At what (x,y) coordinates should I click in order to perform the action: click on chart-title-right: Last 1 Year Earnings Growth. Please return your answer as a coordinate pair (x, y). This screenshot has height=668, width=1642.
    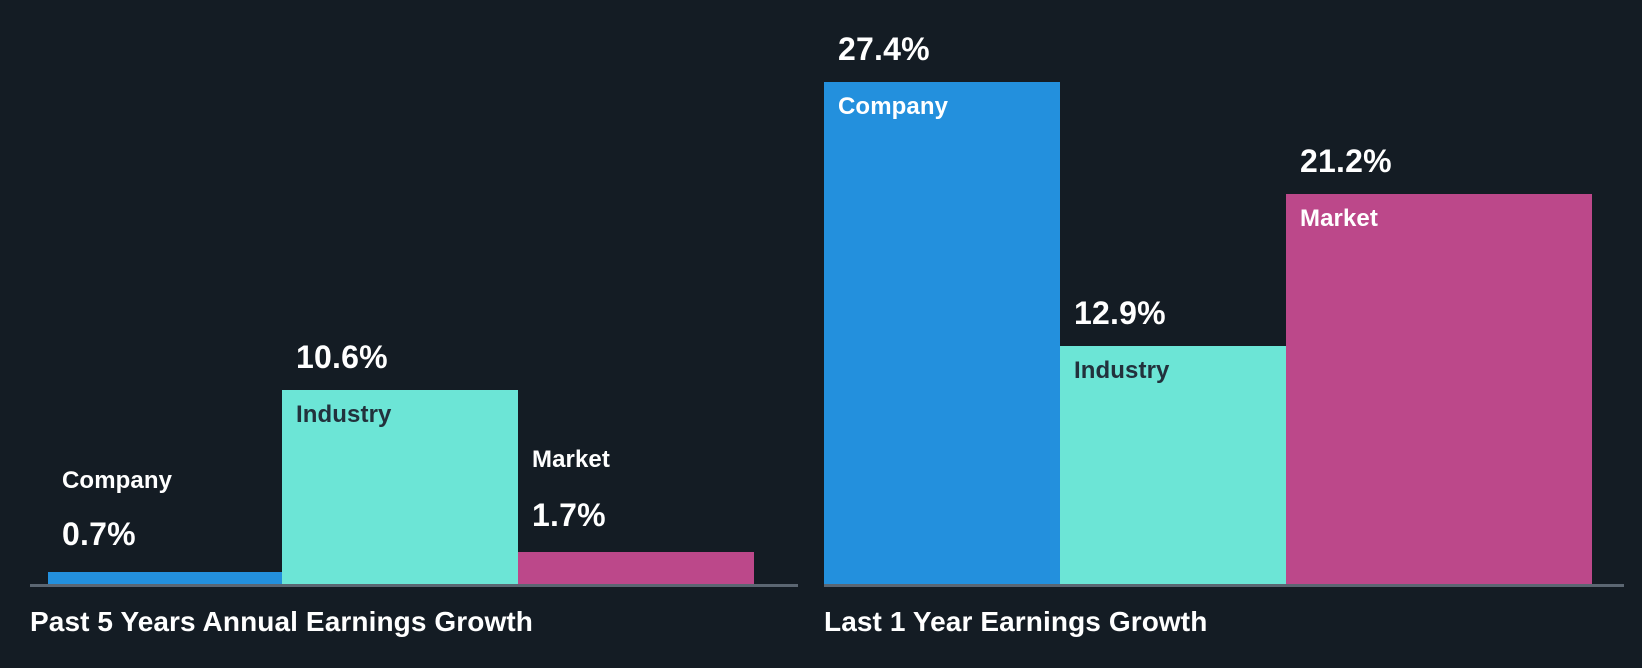
    Looking at the image, I should click on (1016, 621).